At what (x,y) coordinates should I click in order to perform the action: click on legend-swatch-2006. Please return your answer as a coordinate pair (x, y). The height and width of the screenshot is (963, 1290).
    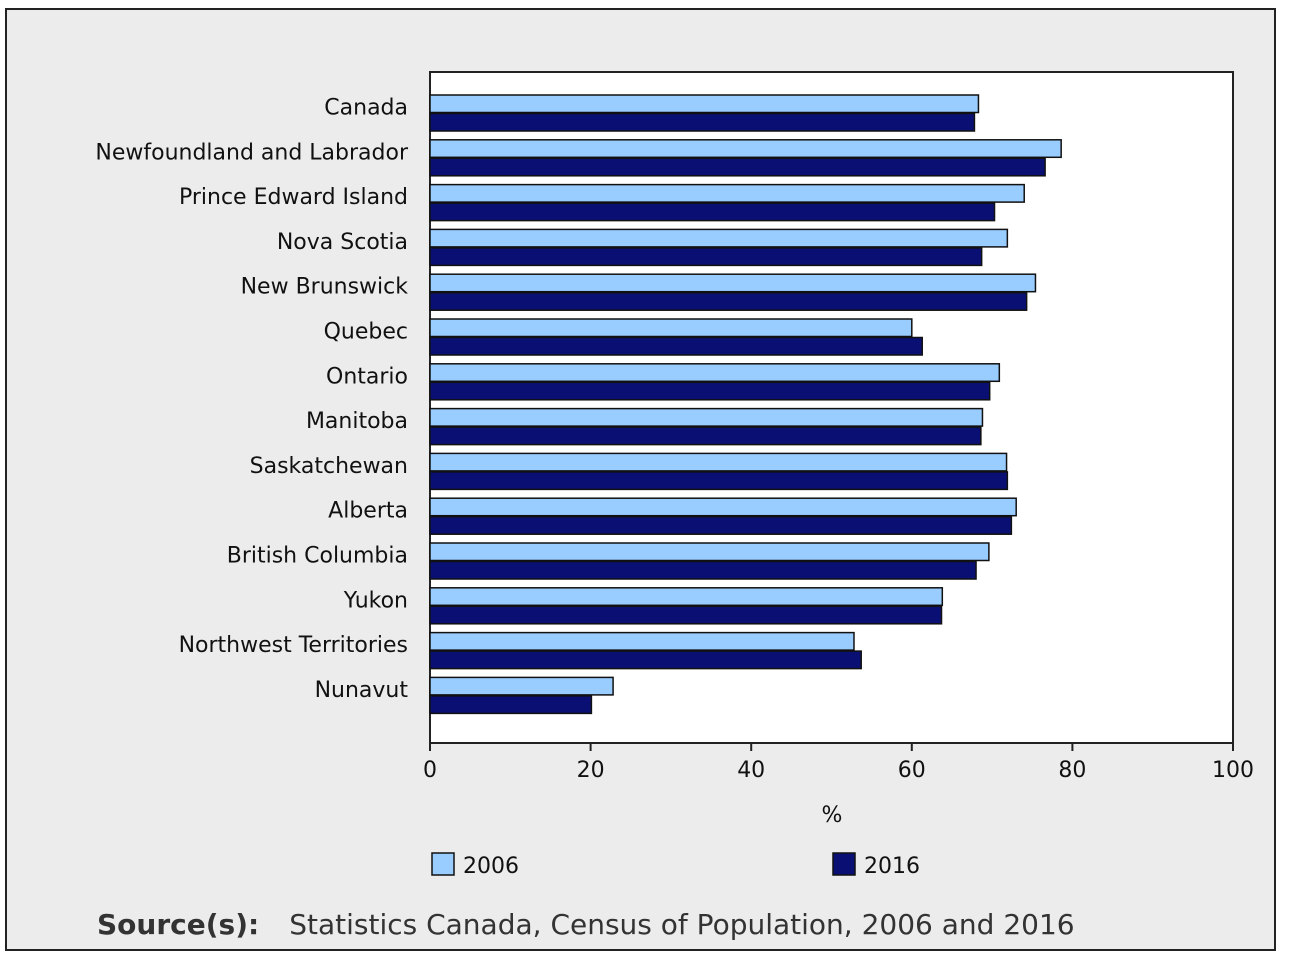
    Looking at the image, I should click on (443, 864).